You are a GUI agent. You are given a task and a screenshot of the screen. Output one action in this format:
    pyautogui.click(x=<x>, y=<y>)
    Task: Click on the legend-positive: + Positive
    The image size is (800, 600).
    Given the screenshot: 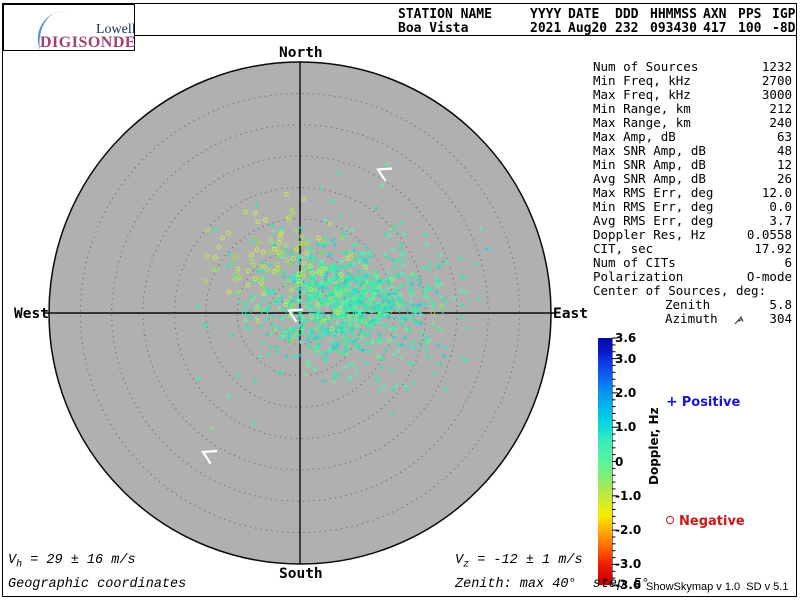 What is the action you would take?
    pyautogui.click(x=703, y=402)
    